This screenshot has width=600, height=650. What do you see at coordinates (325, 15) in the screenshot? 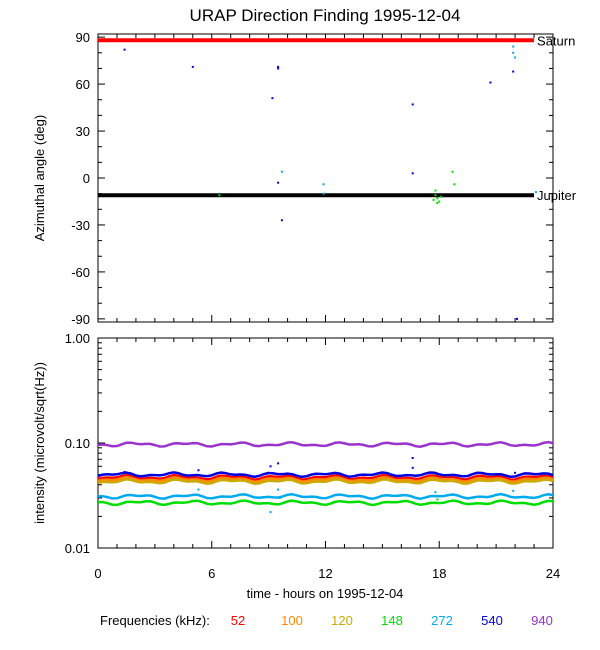
I see `chart-title: URAP Direction Finding 1995-12-04` at bounding box center [325, 15].